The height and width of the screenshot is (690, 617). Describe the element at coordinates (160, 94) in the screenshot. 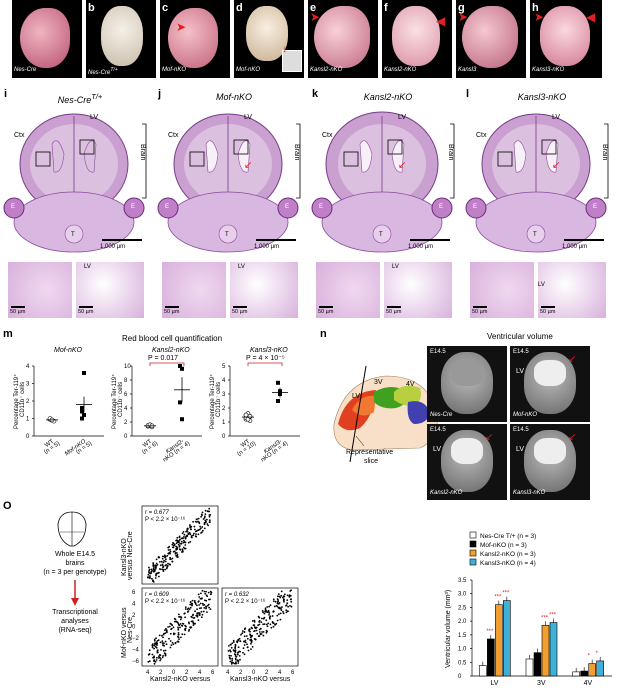

I see `panel-letter-j: j` at that location.